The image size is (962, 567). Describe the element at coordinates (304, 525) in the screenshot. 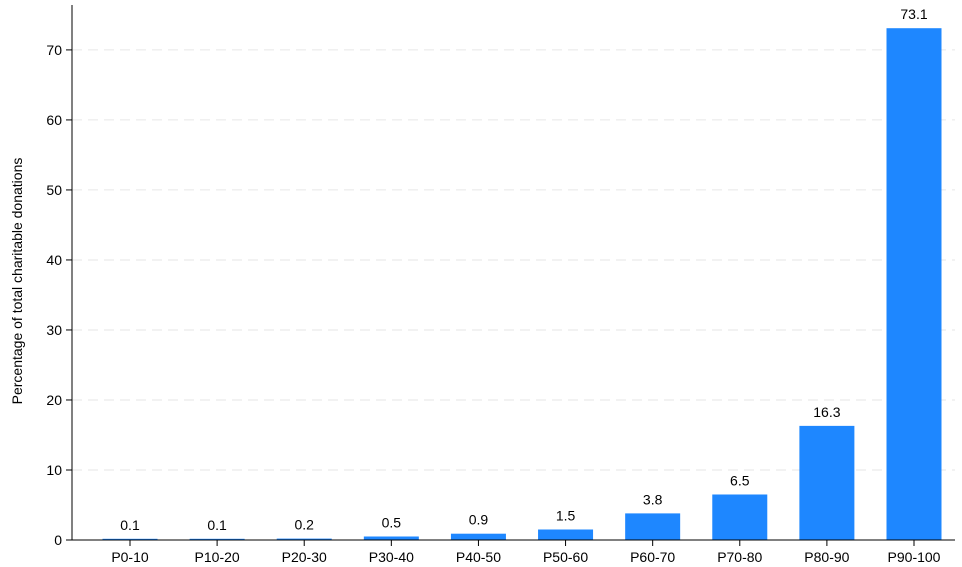

I see `bar-value-label: 0.2` at that location.